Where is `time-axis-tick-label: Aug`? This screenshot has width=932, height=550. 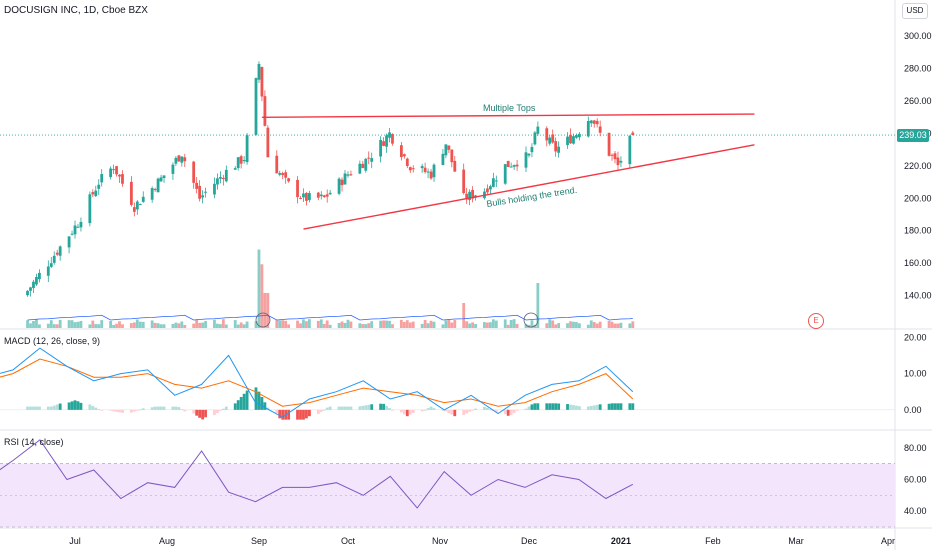
time-axis-tick-label: Aug is located at coordinates (167, 541).